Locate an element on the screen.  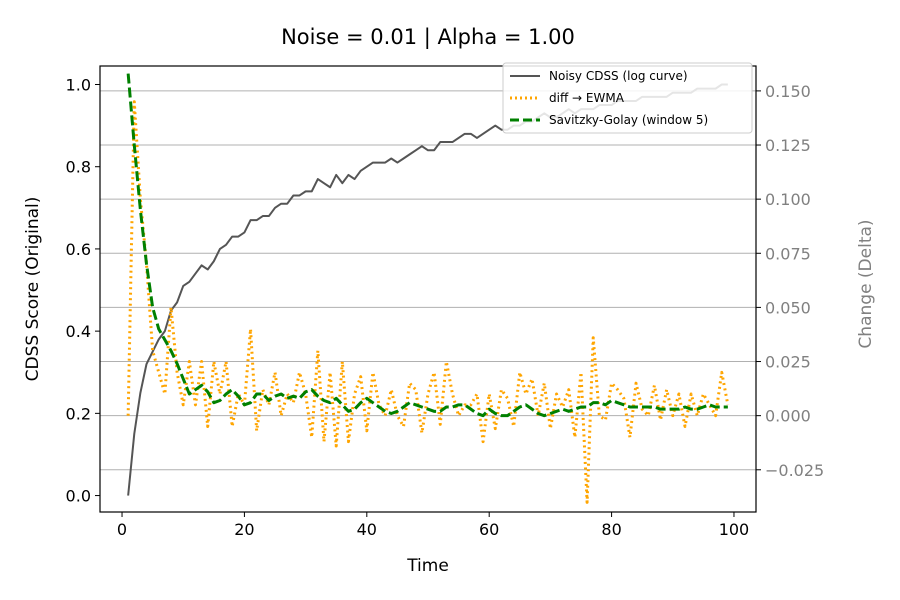
x-tick-label-4: 80 is located at coordinates (611, 529).